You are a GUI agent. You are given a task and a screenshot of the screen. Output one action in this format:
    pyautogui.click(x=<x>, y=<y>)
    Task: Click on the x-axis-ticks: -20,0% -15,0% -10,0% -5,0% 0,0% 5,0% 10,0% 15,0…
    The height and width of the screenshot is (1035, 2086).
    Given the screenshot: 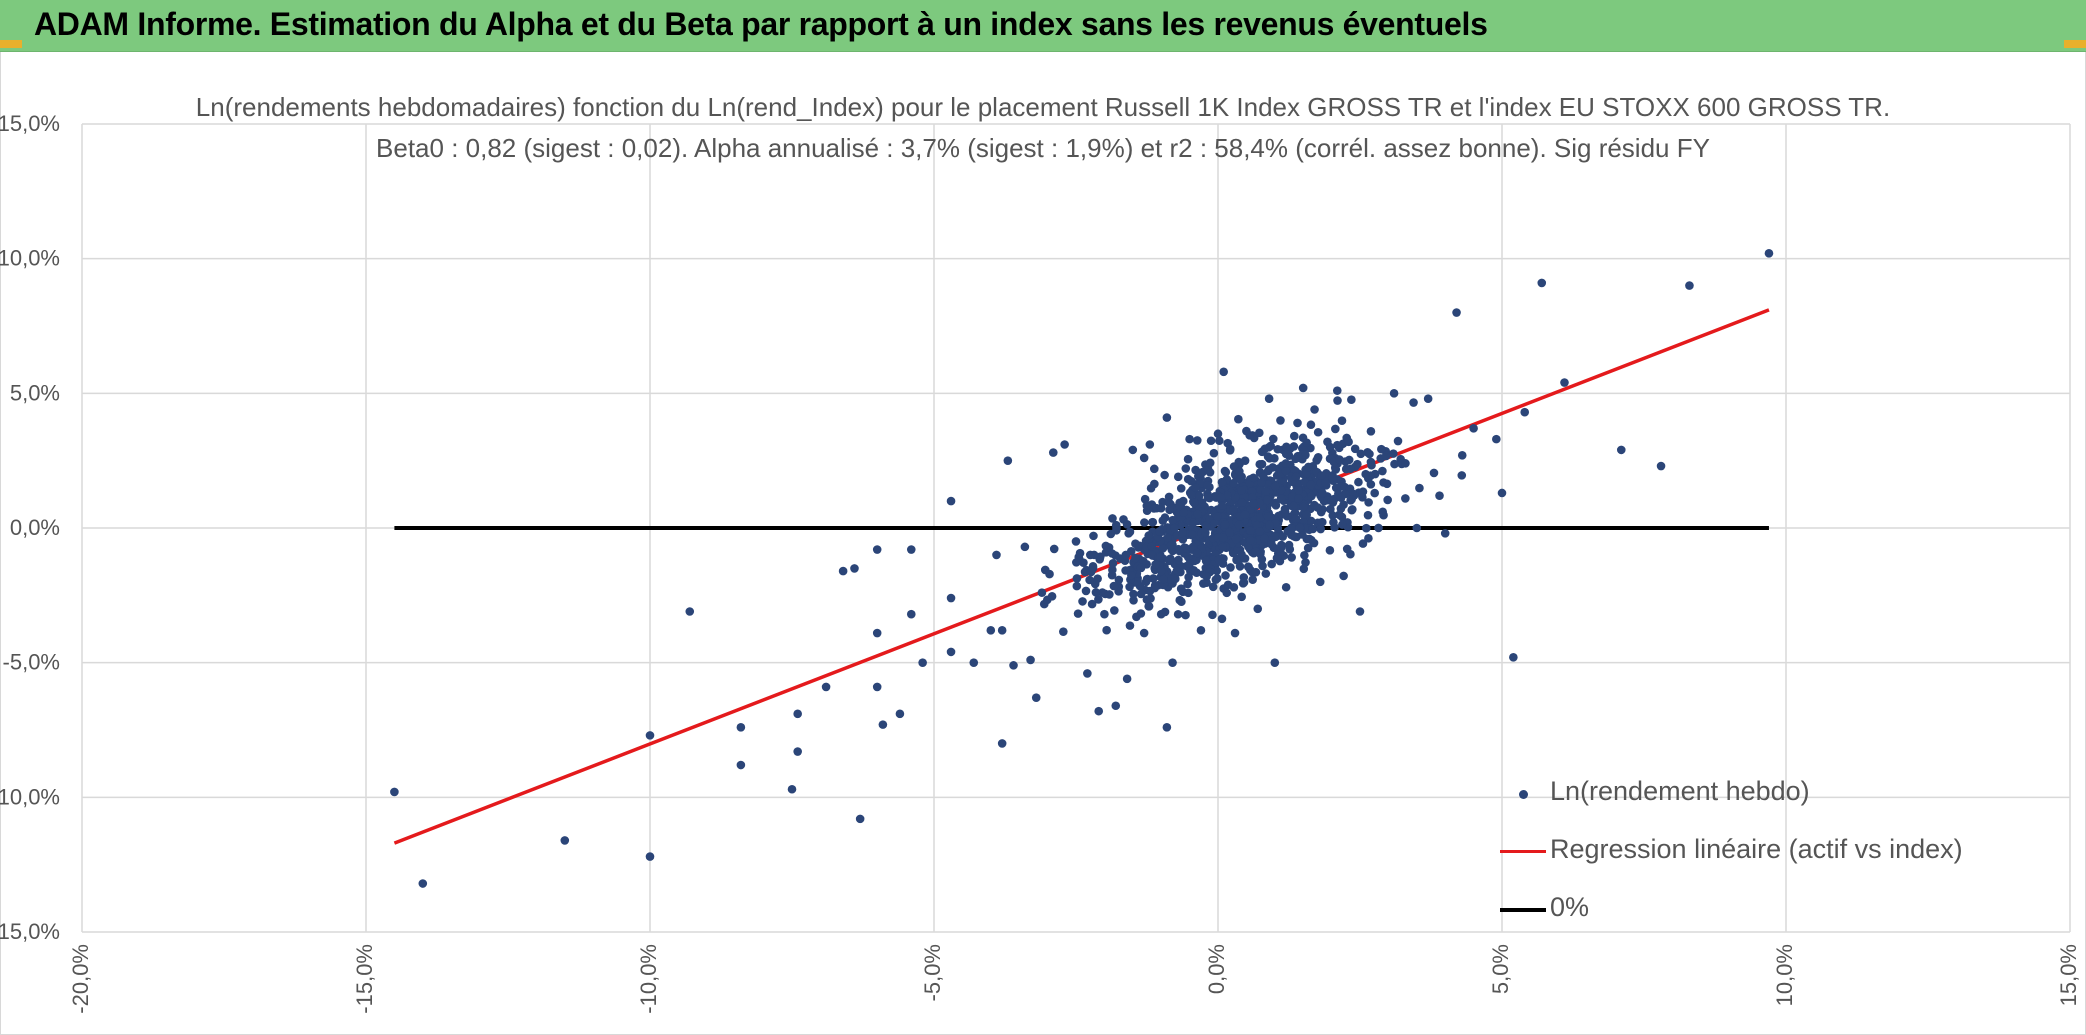 What is the action you would take?
    pyautogui.click(x=1074, y=979)
    